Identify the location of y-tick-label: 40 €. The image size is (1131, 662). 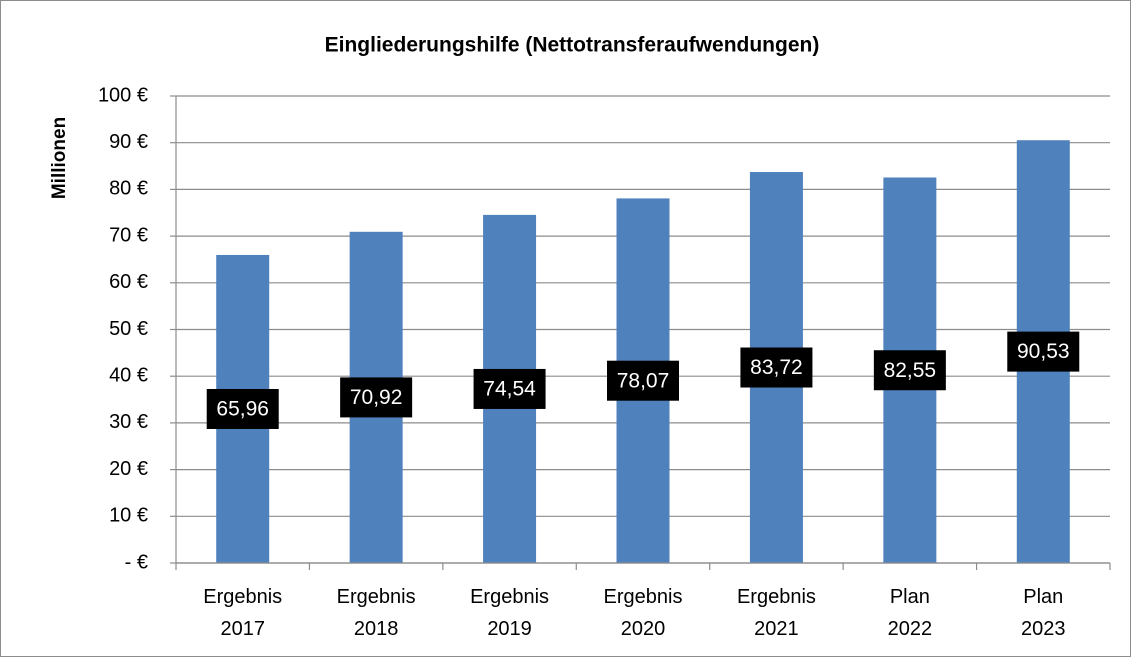
(128, 375).